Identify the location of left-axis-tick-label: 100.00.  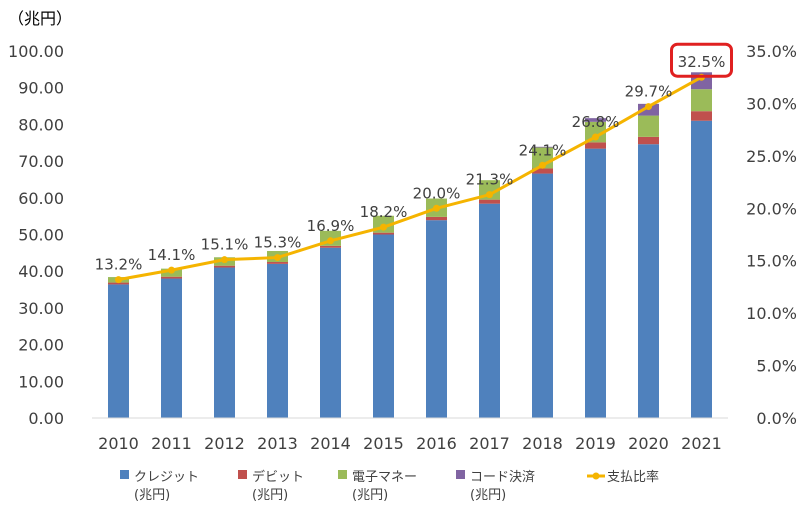
(36, 51).